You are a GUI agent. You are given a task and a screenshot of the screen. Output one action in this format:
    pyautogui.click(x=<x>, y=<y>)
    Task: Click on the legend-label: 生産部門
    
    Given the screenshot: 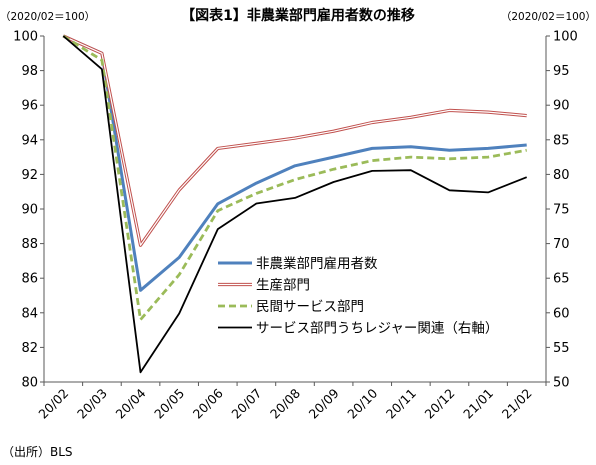 What is the action you would take?
    pyautogui.click(x=283, y=286)
    